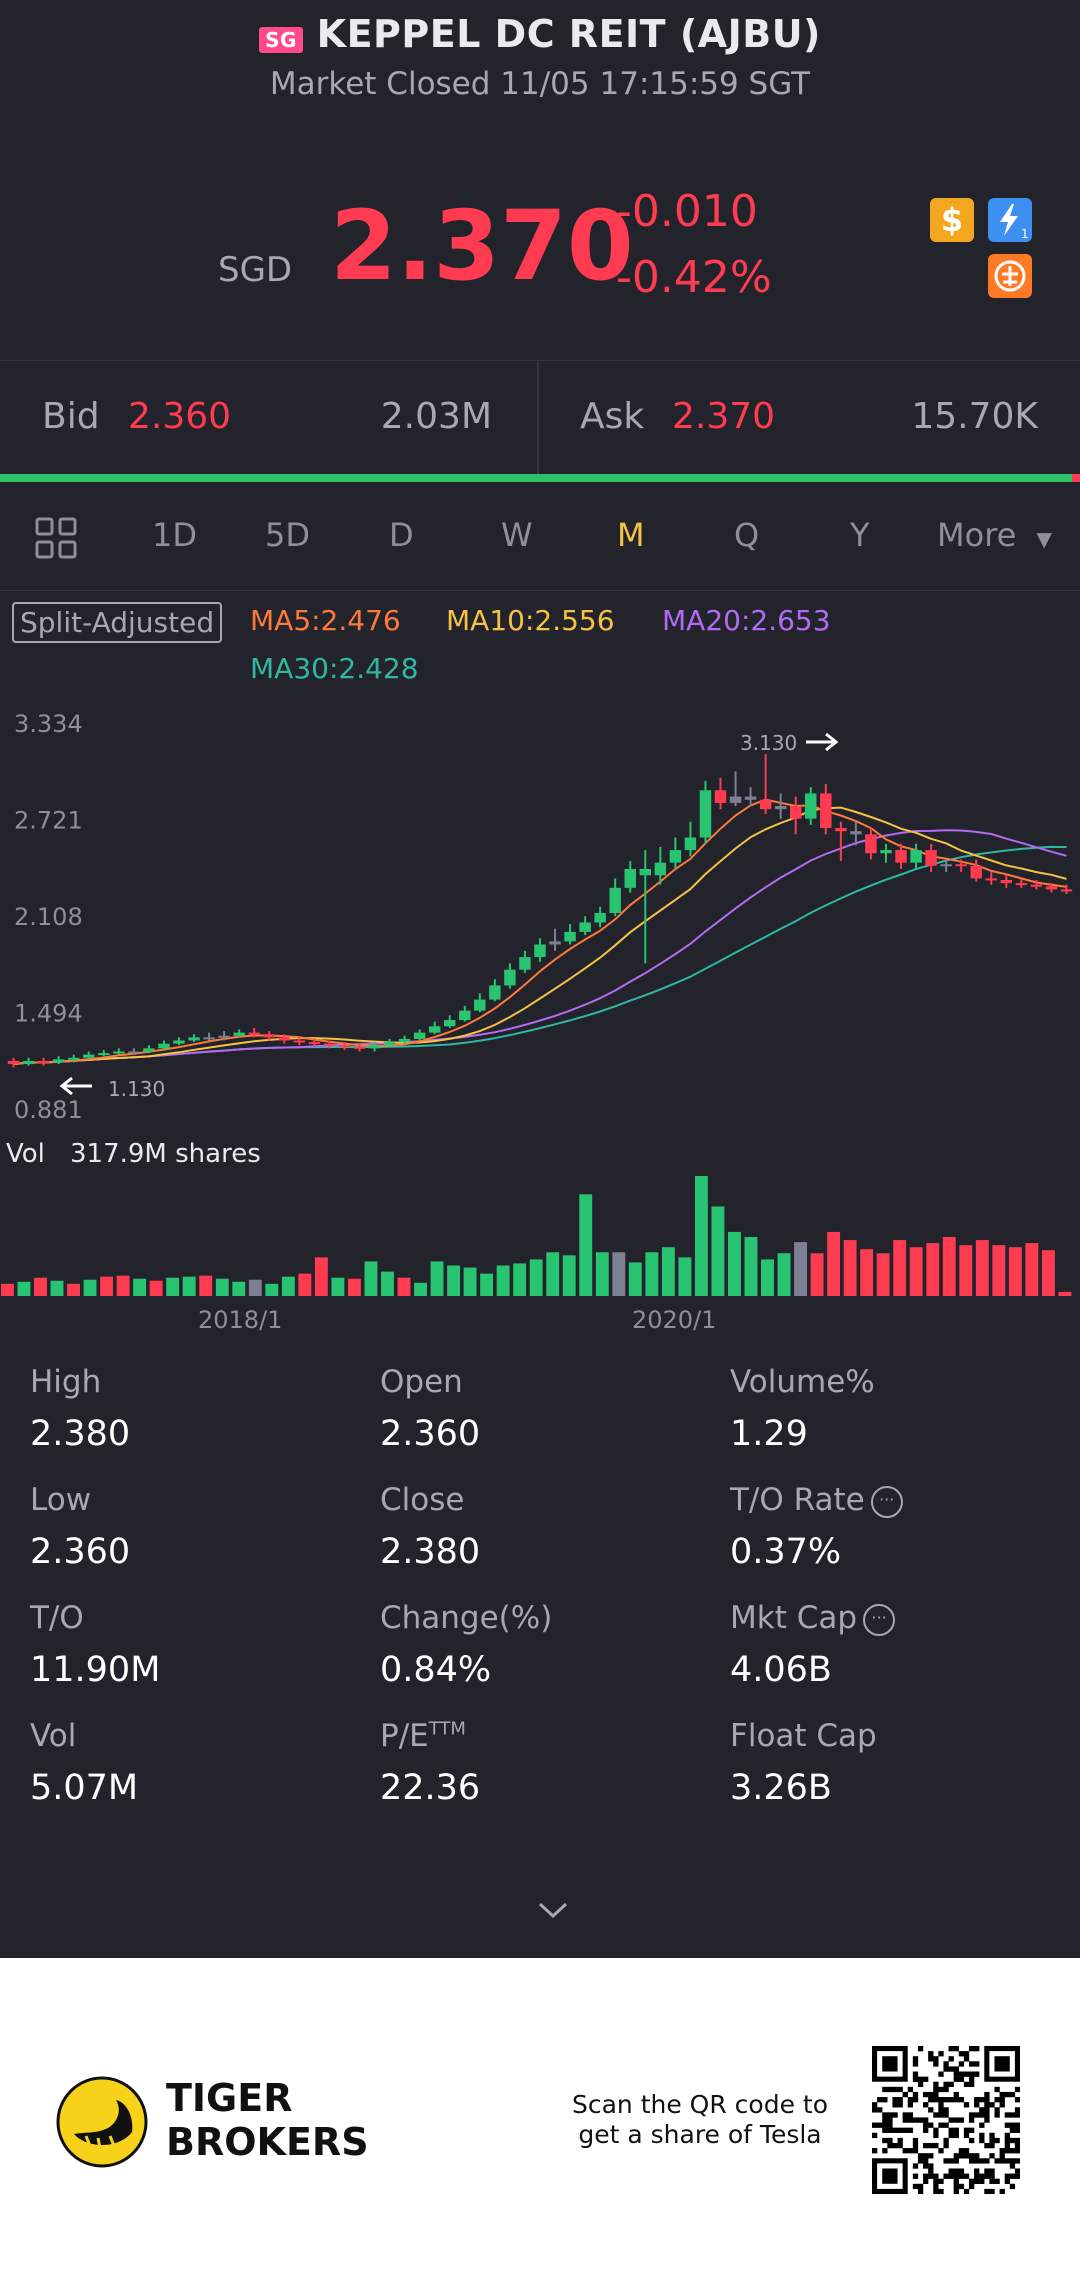 The image size is (1080, 2282). Describe the element at coordinates (25, 1154) in the screenshot. I see `volume-label: Vol` at that location.